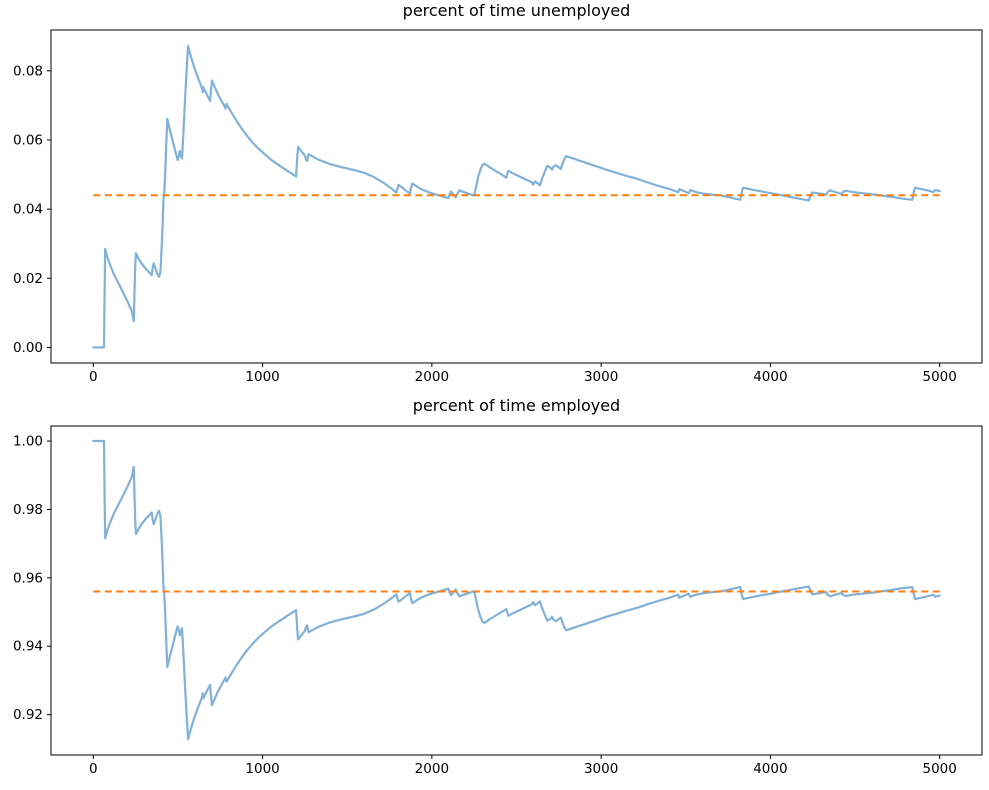 This screenshot has width=989, height=790. What do you see at coordinates (28, 647) in the screenshot?
I see `y-tick-label: 0.94` at bounding box center [28, 647].